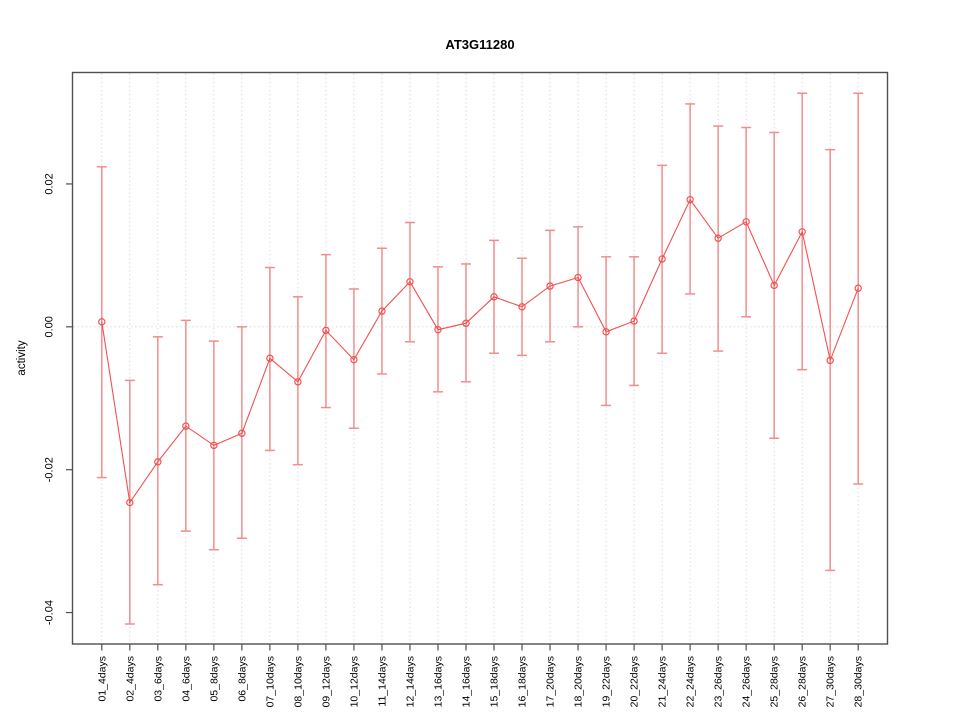 This screenshot has width=960, height=720. What do you see at coordinates (719, 681) in the screenshot?
I see `x-tick-label: 23_26days` at bounding box center [719, 681].